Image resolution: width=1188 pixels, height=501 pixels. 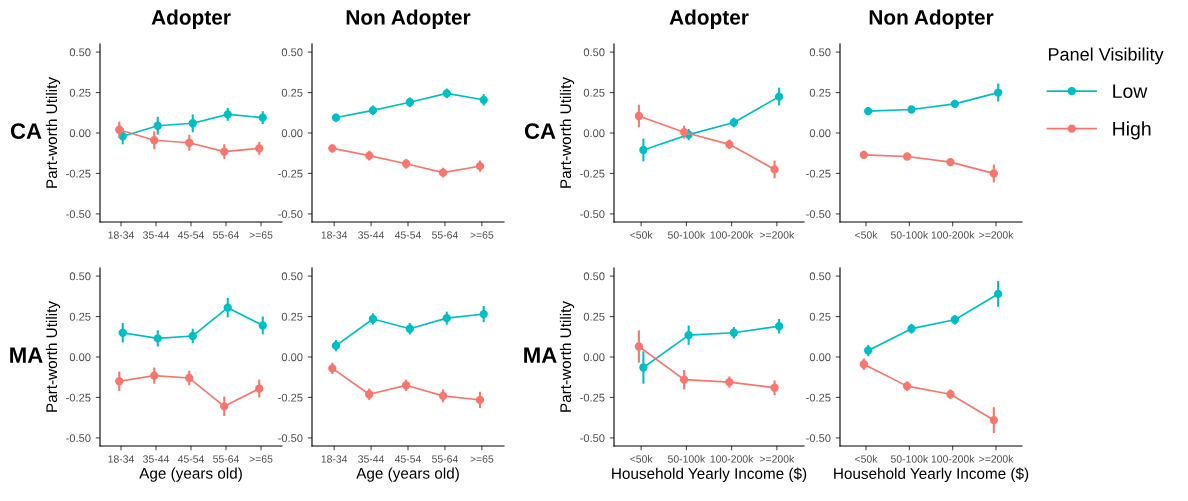 What do you see at coordinates (1130, 91) in the screenshot?
I see `legend-label: Low` at bounding box center [1130, 91].